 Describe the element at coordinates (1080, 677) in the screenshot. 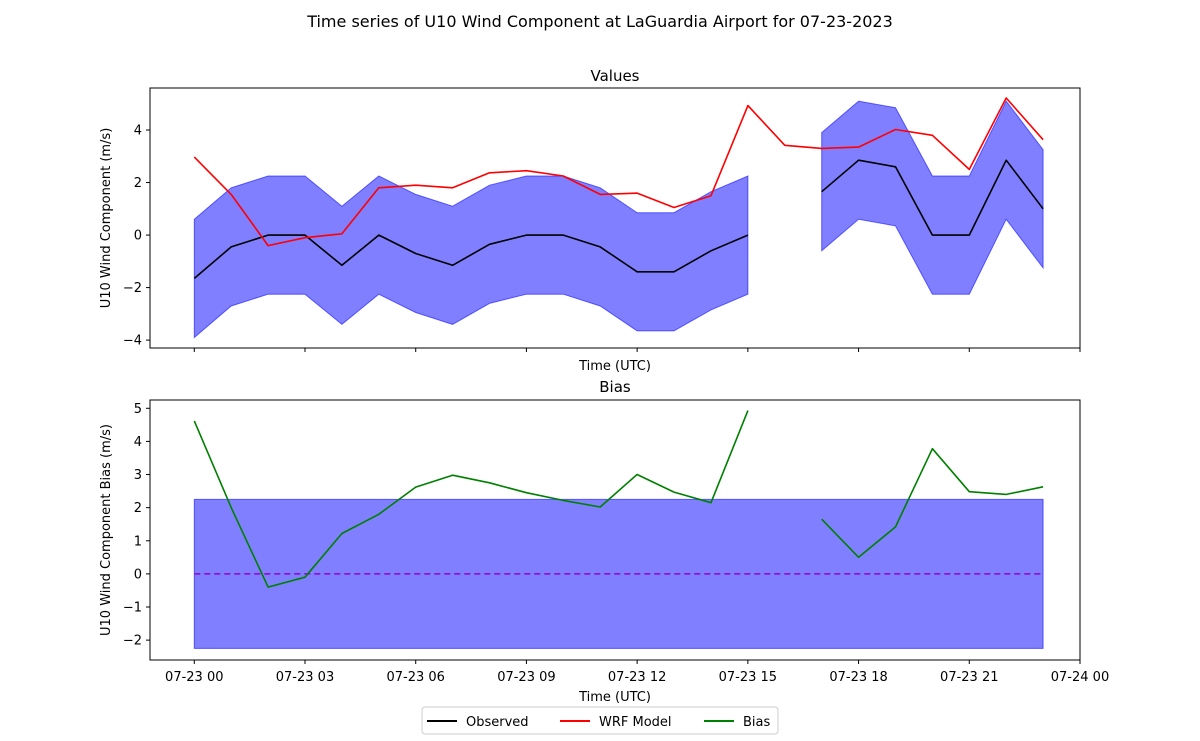

I see `x-tick-label: 07-24 00` at that location.